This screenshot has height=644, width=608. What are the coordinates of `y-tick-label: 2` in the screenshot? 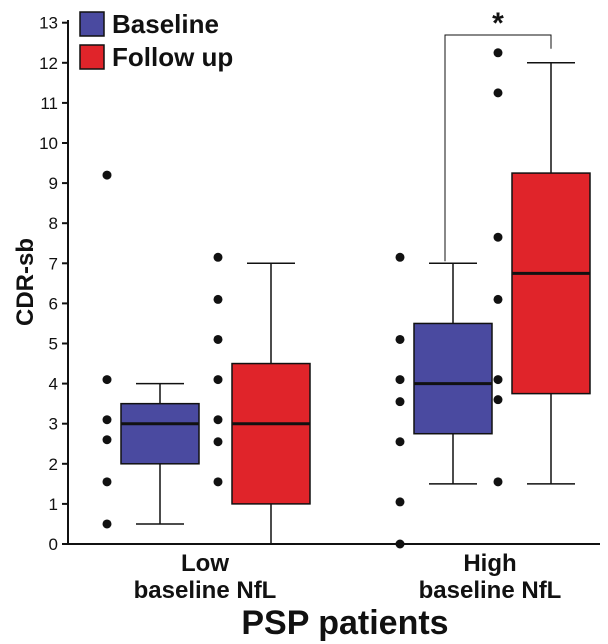 It's located at (53, 464).